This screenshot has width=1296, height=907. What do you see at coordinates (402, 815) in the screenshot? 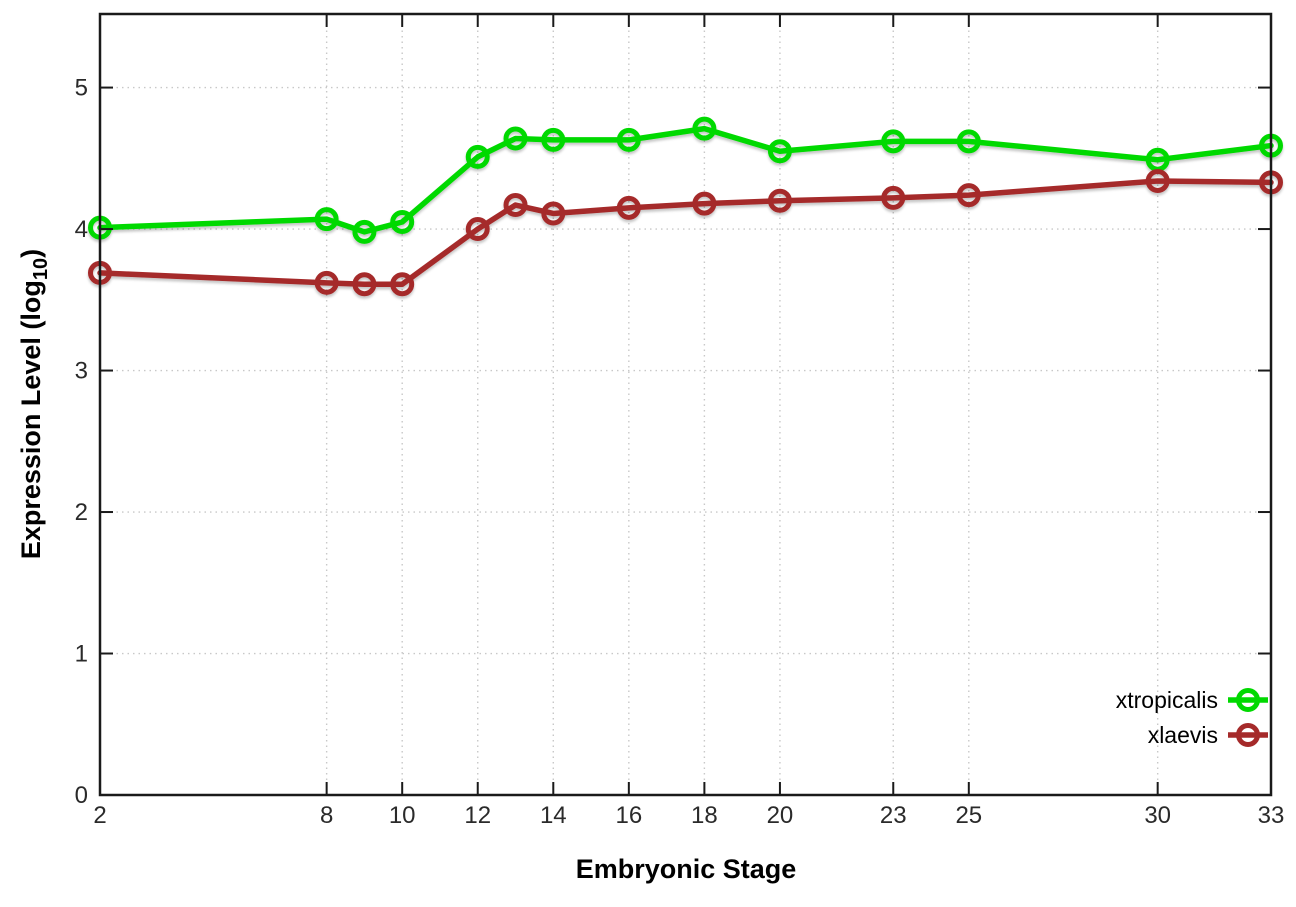
I see `x-tick-label: 10` at bounding box center [402, 815].